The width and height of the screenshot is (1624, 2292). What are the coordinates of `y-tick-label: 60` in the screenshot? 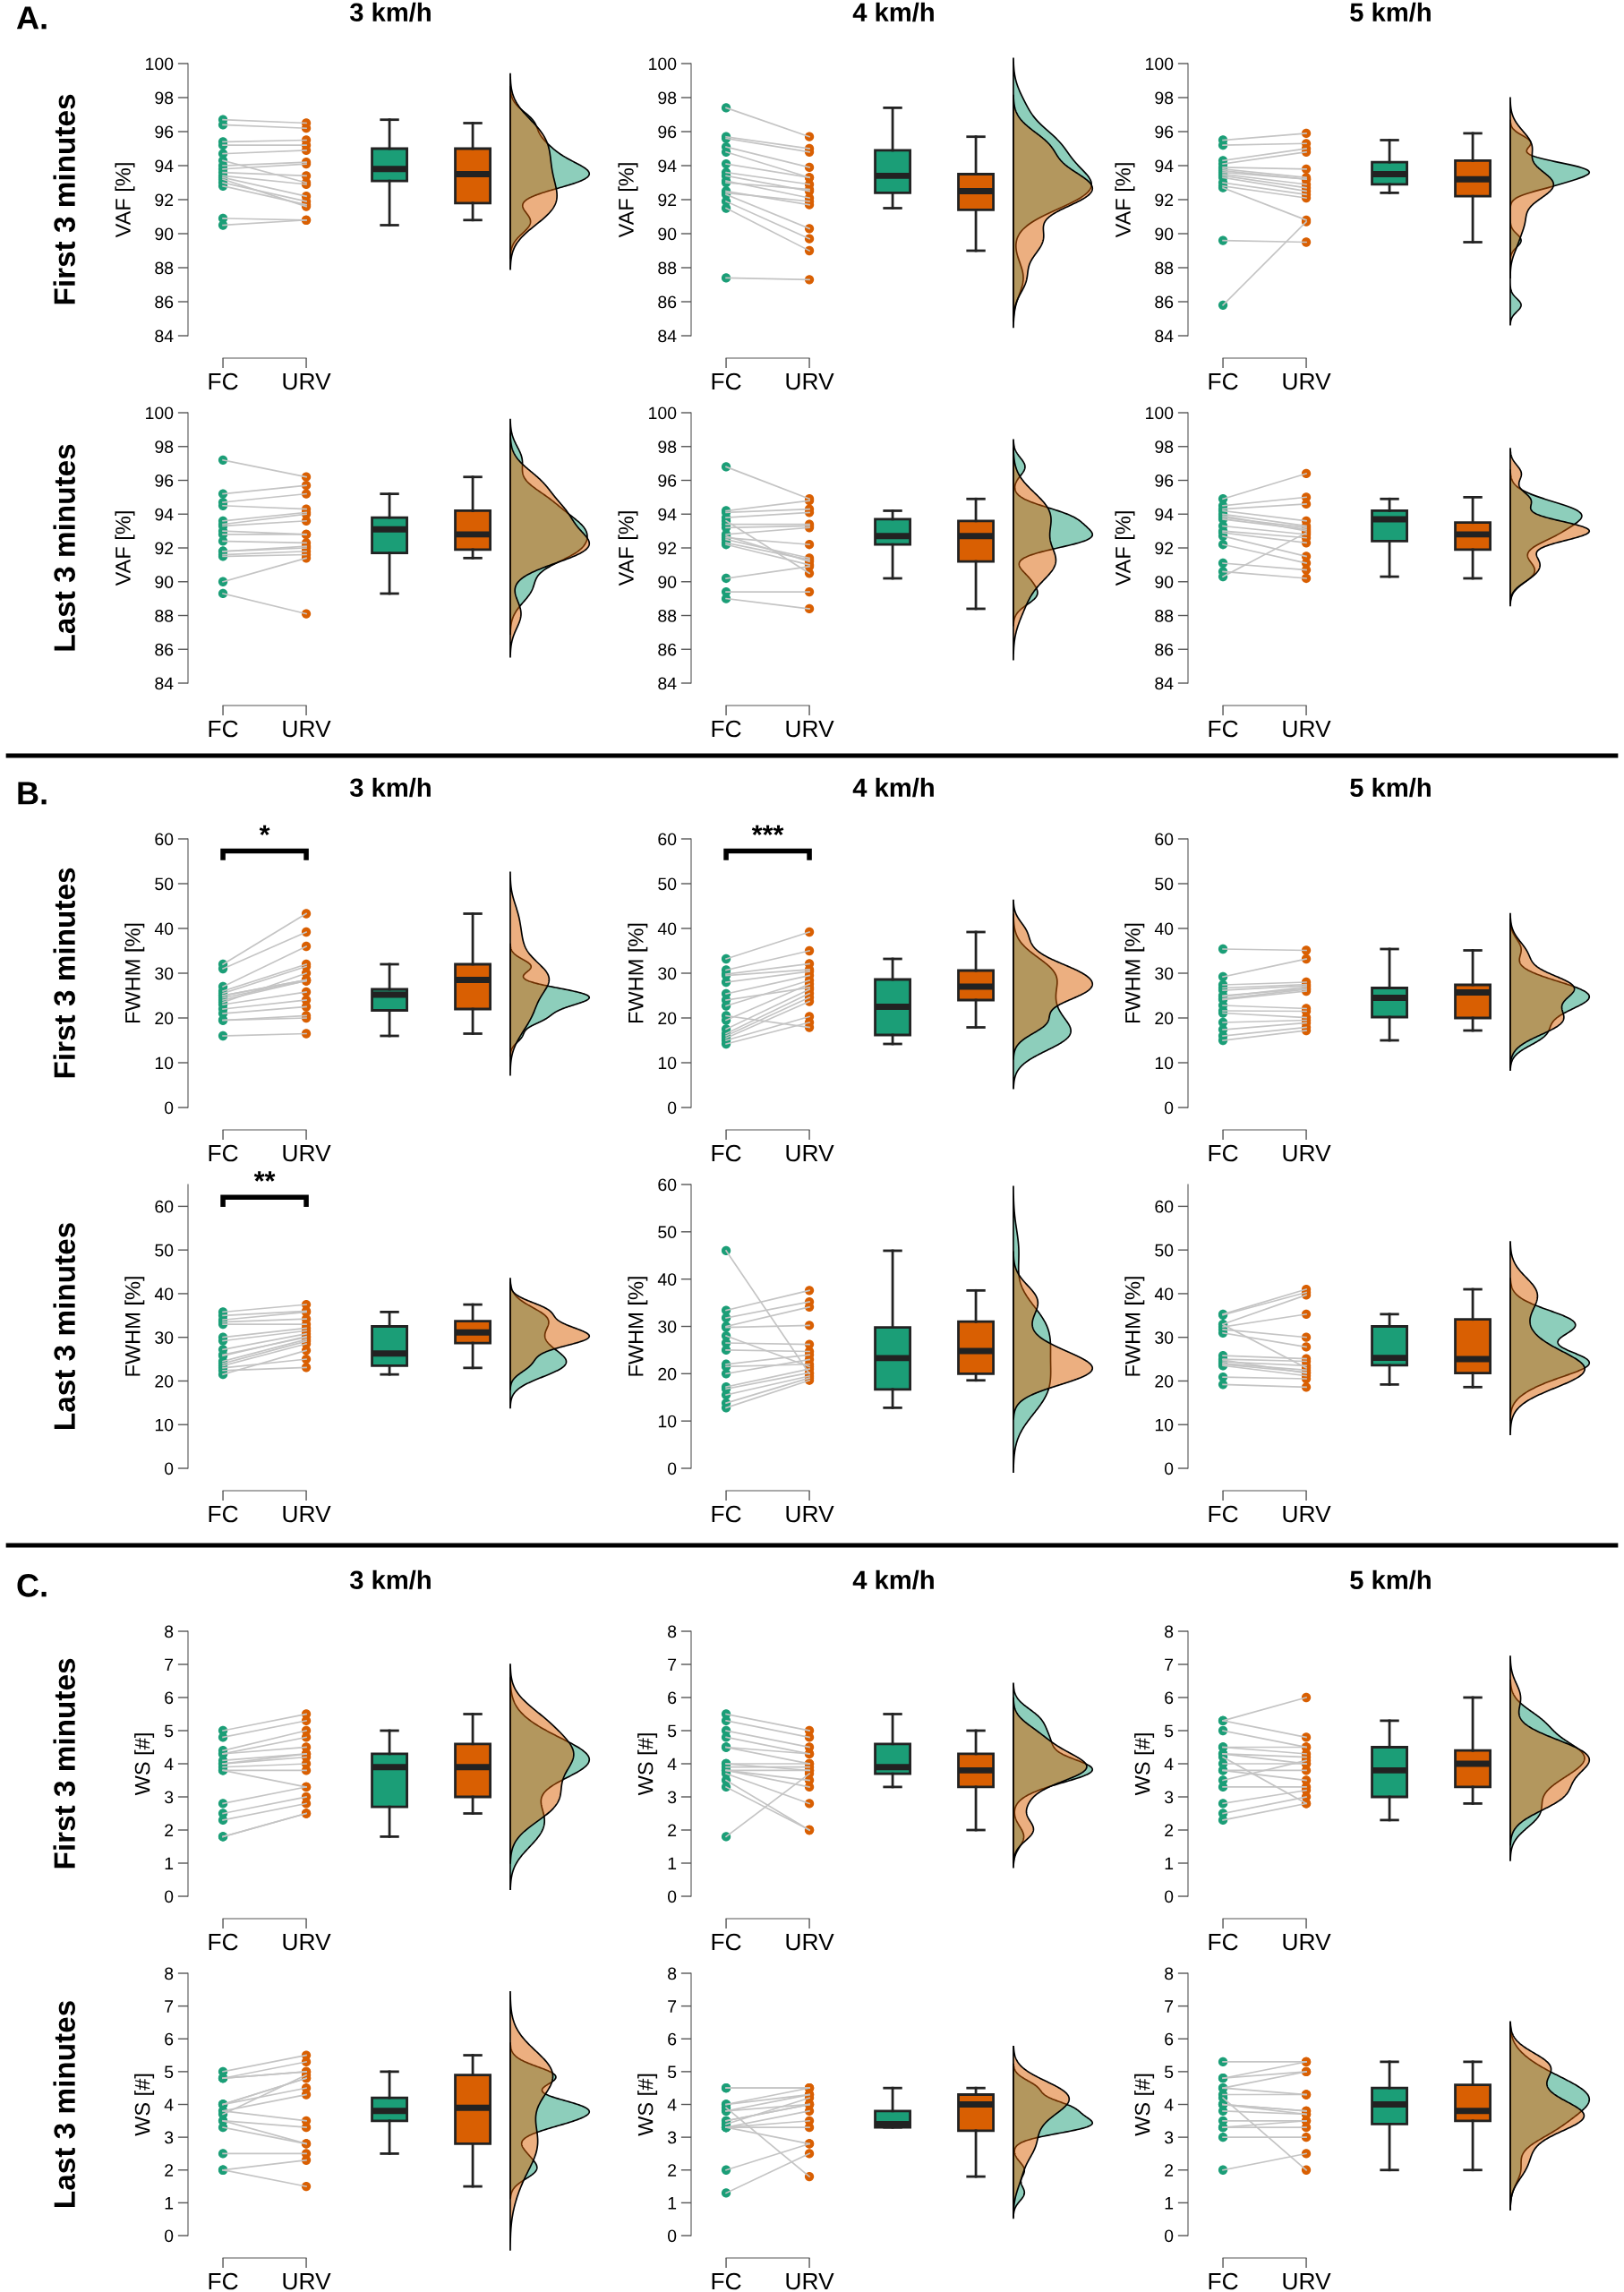 It's located at (667, 839).